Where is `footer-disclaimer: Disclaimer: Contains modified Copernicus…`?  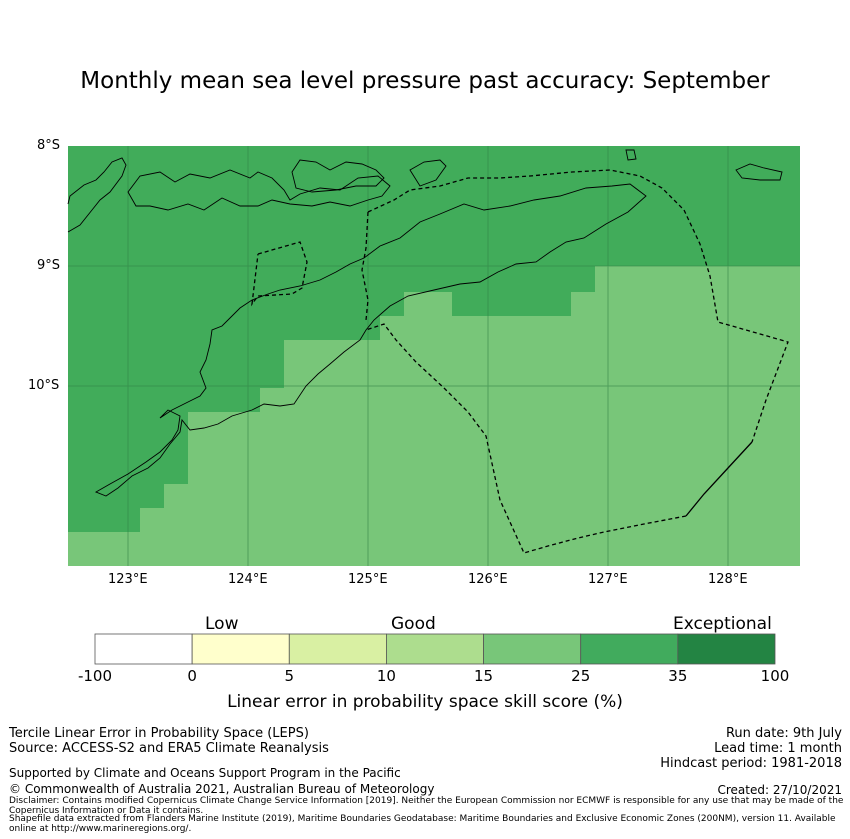
footer-disclaimer: Disclaimer: Contains modified Copernicus… is located at coordinates (426, 806).